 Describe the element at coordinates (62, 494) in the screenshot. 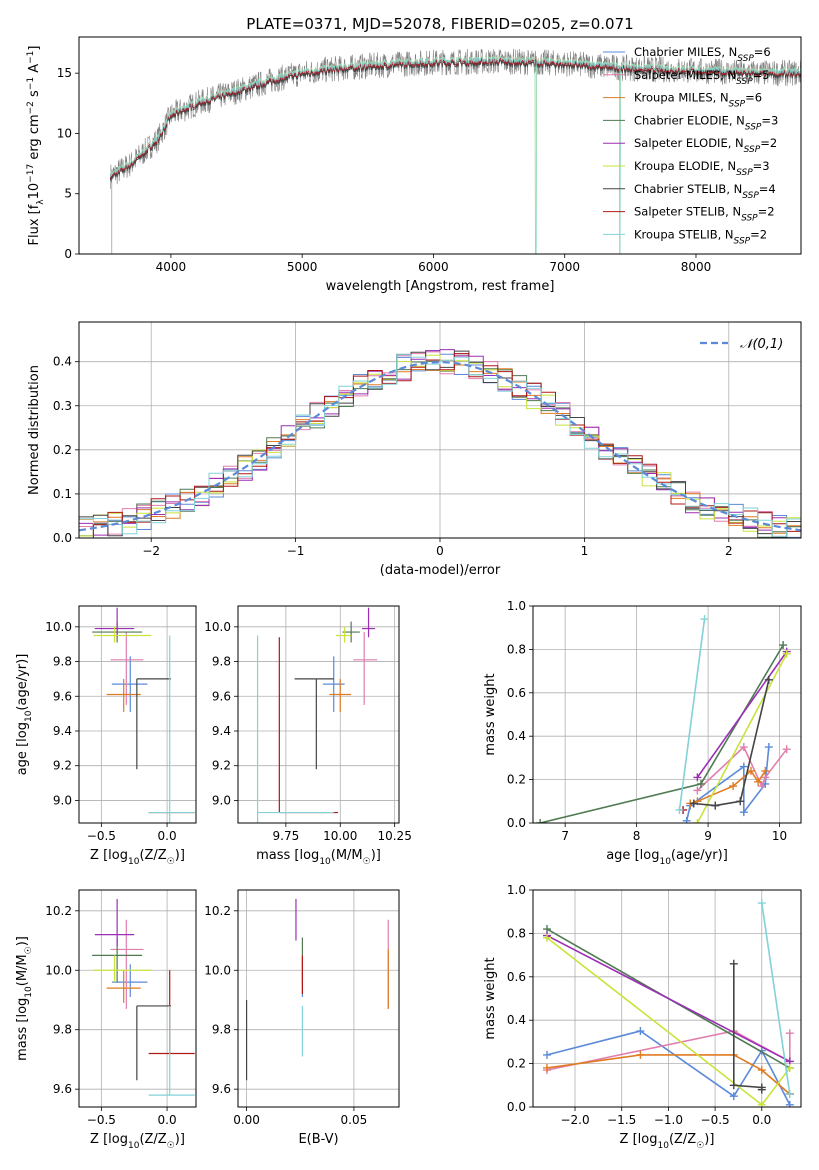

I see `residuals-y-tick-label: 0.1` at that location.